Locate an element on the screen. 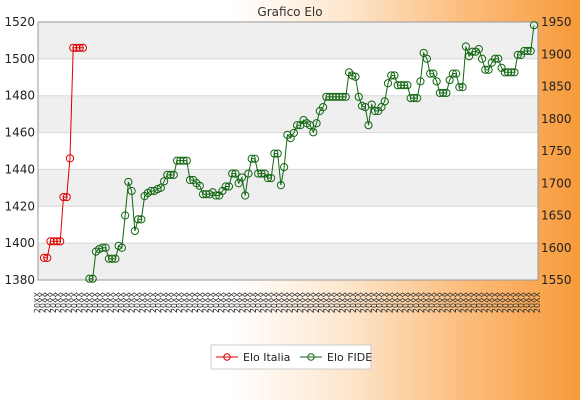 The width and height of the screenshot is (580, 400). legend-label: Elo Italia is located at coordinates (266, 357).